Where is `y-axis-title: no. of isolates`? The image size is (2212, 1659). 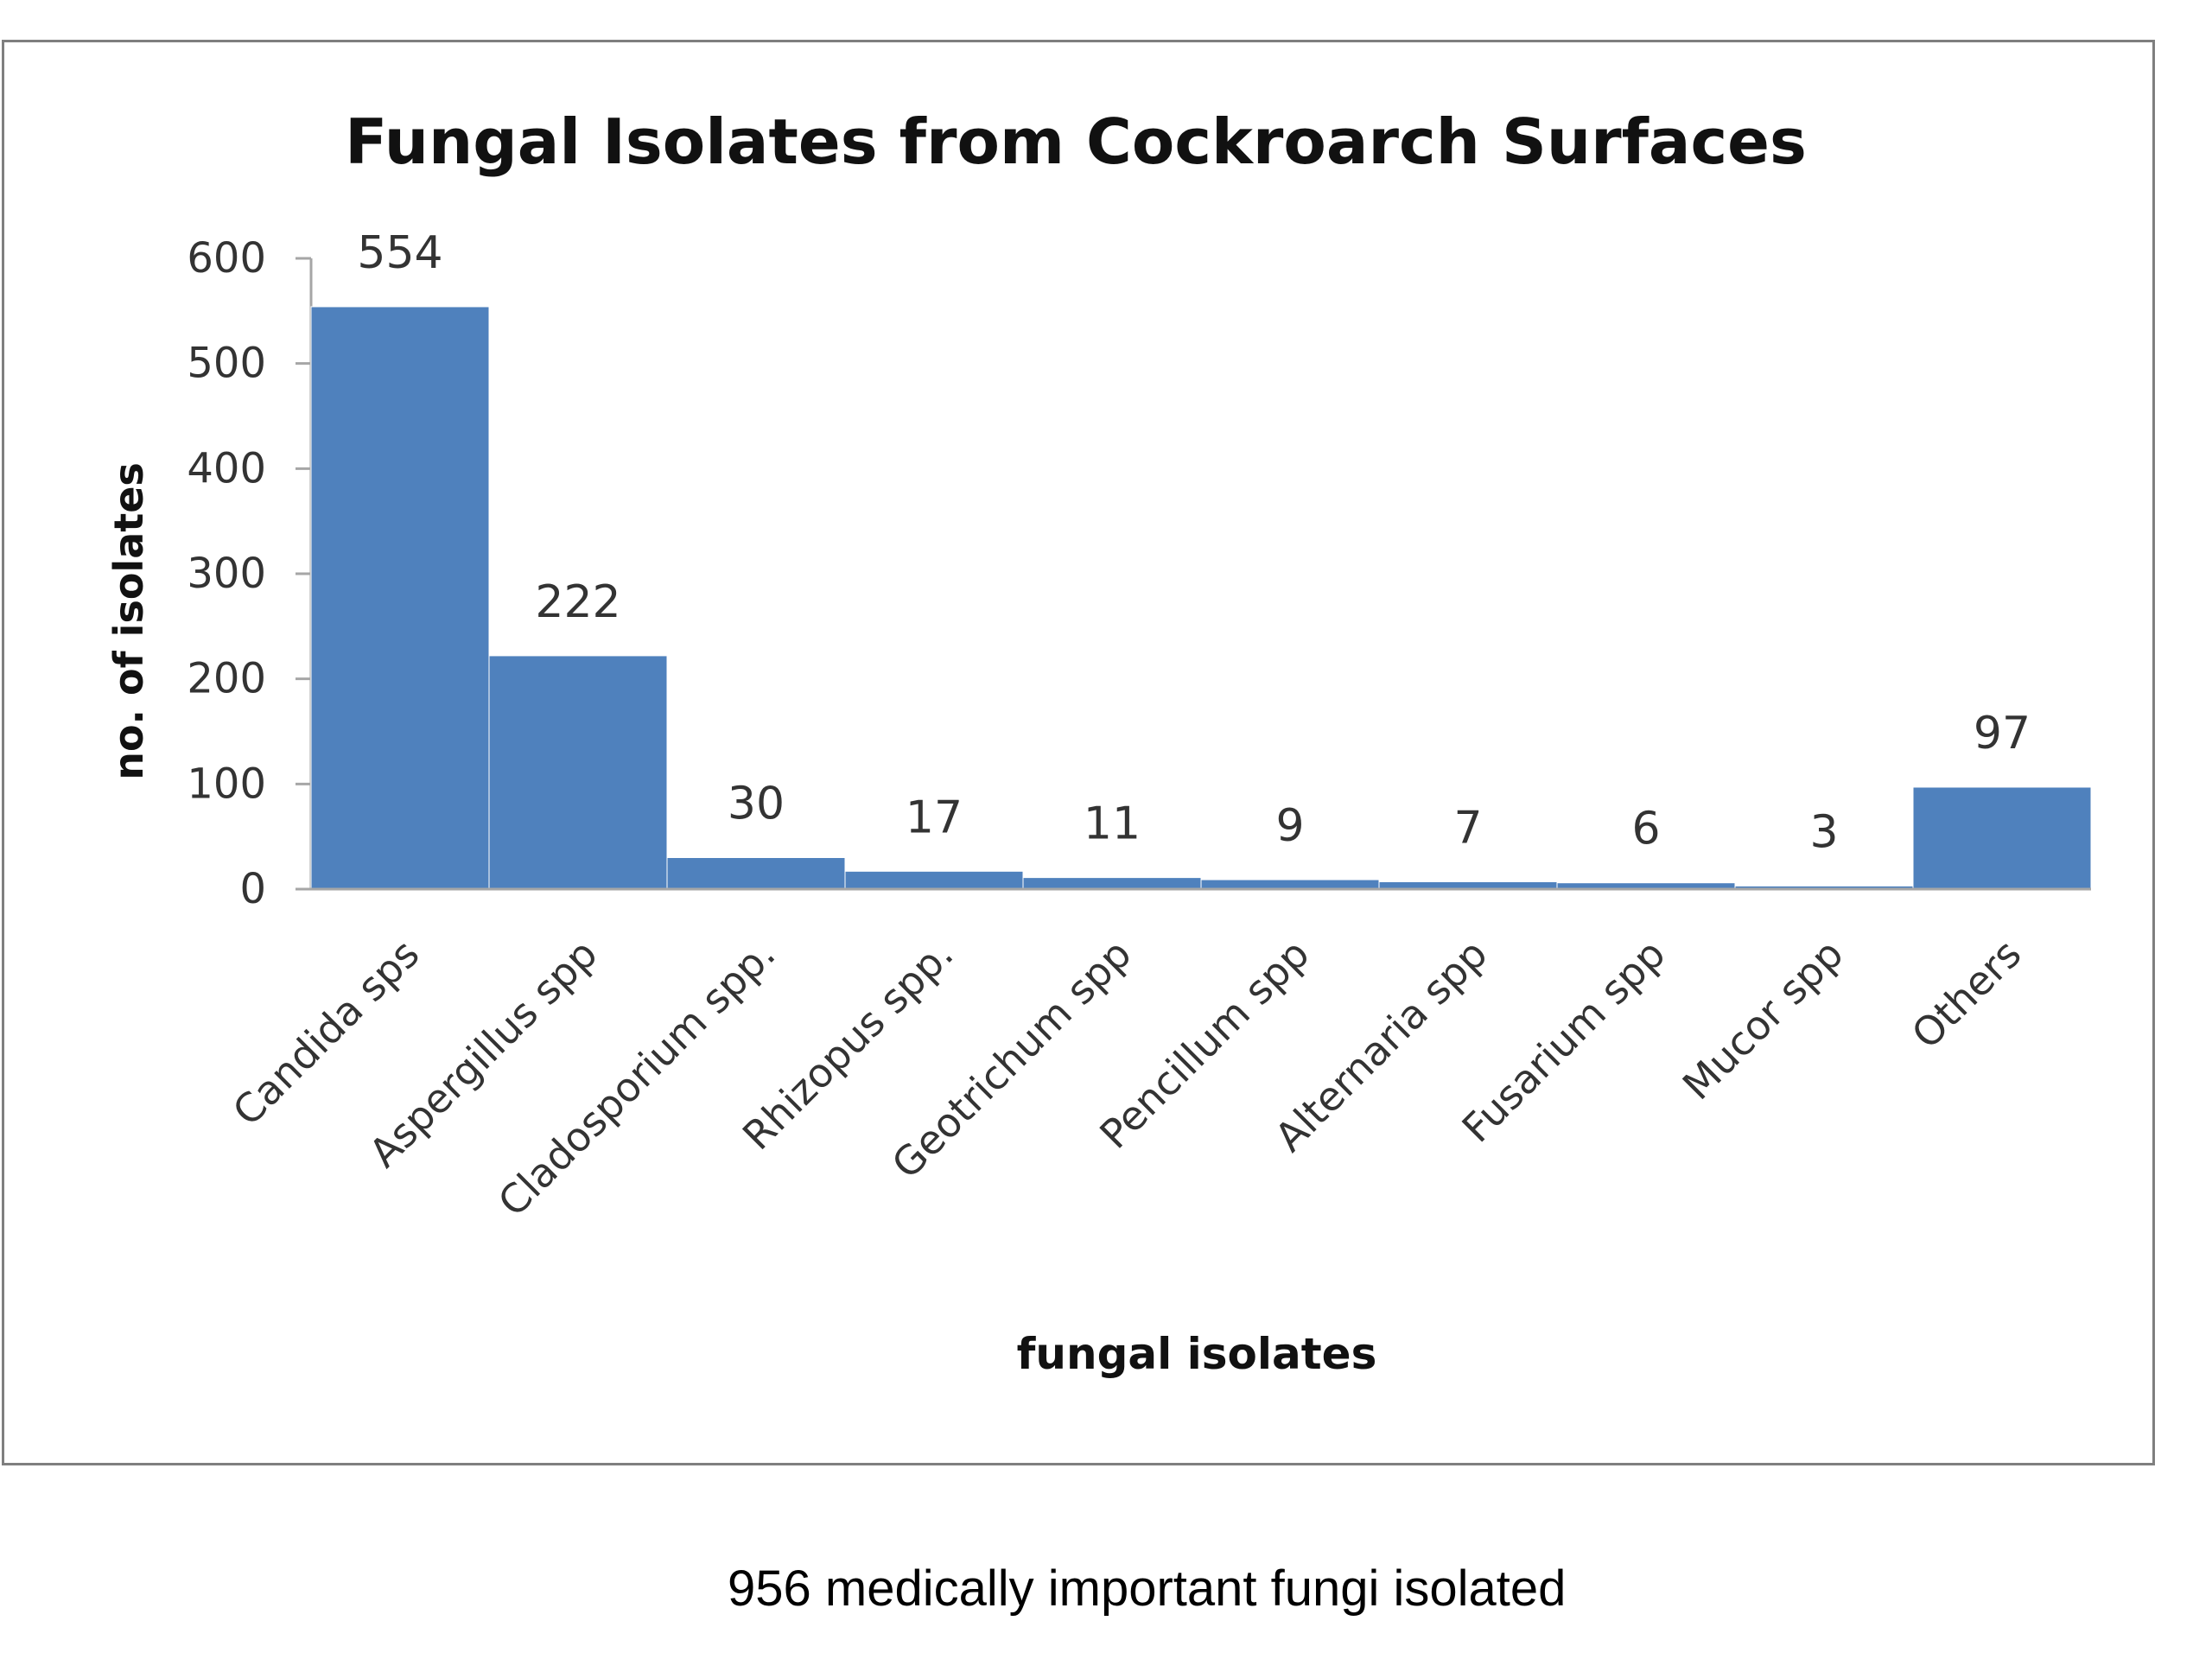 y-axis-title: no. of isolates is located at coordinates (128, 621).